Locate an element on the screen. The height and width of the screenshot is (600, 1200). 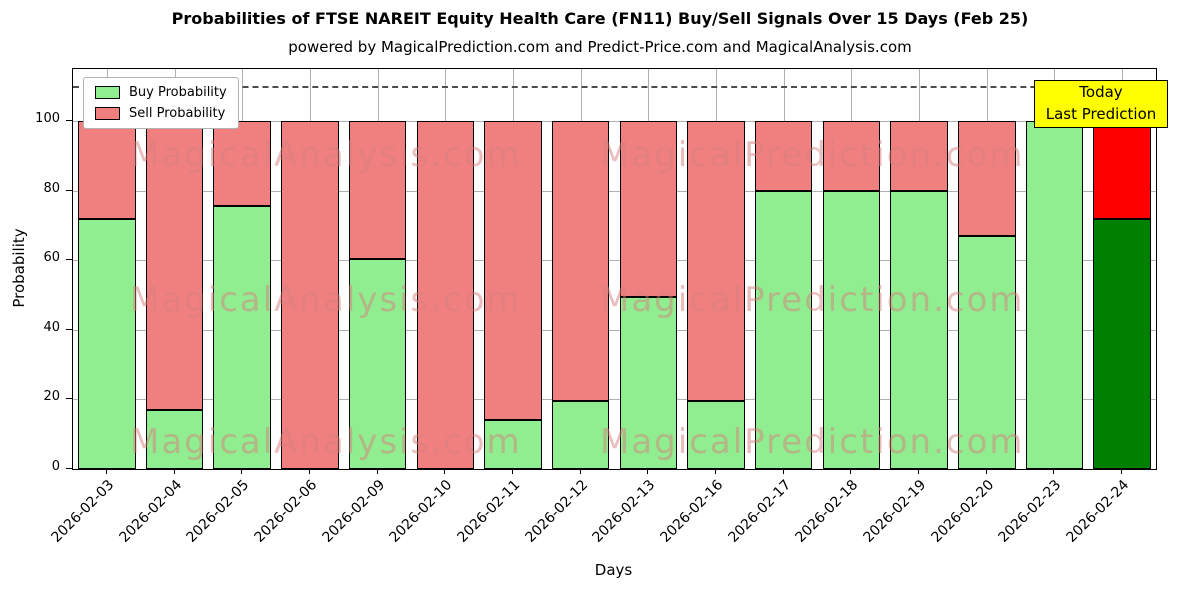
legend-buy-swatch is located at coordinates (107, 92).